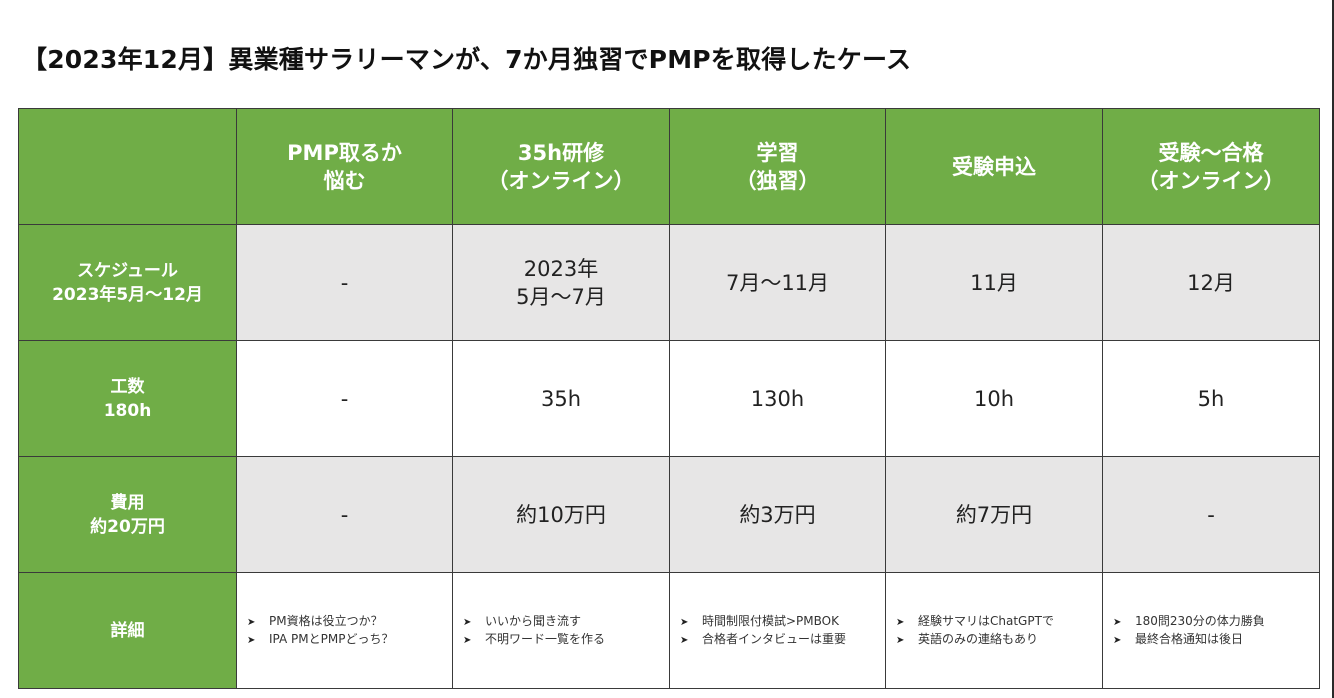  I want to click on details-list: ➤ 時間制限付模試>PMBOK ➤ 合格者インタビューは重要, so click(777, 631).